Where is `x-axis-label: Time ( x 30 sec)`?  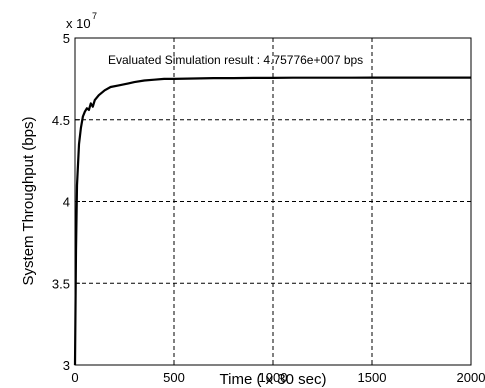
x-axis-label: Time ( x 30 sec) is located at coordinates (273, 379).